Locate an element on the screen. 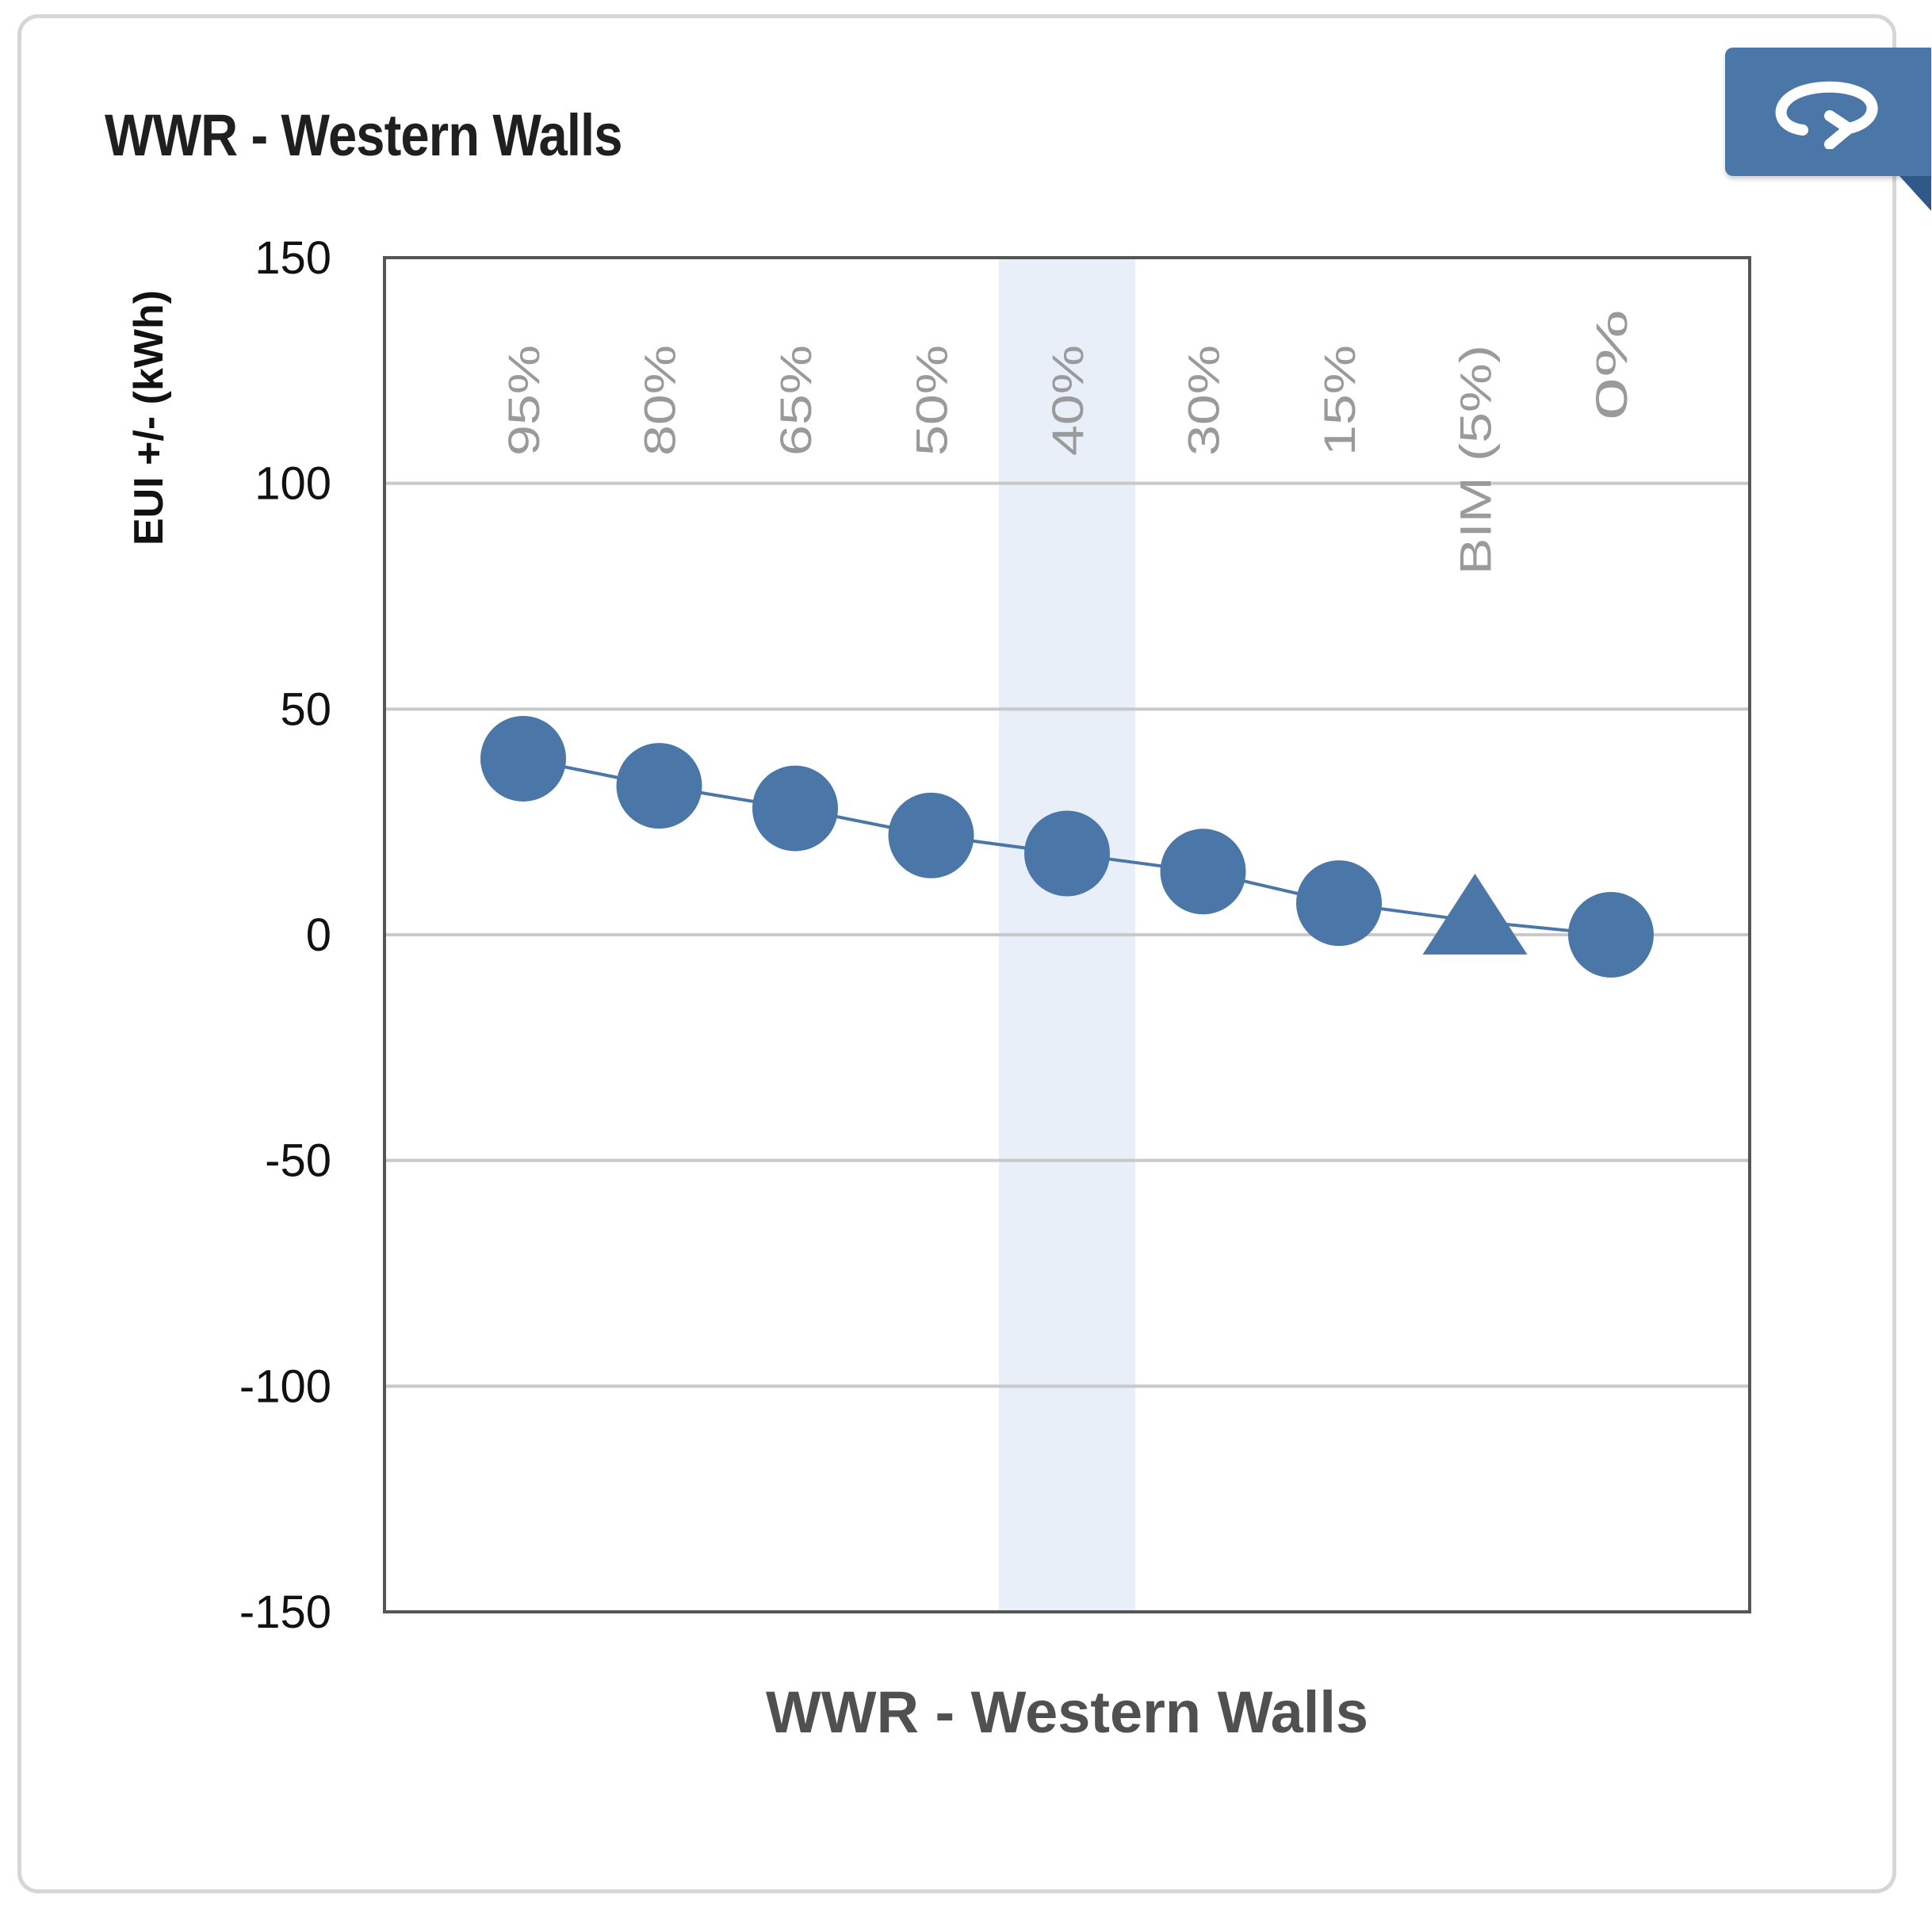 The height and width of the screenshot is (1906, 1932). y-tick-label: 150 is located at coordinates (292, 258).